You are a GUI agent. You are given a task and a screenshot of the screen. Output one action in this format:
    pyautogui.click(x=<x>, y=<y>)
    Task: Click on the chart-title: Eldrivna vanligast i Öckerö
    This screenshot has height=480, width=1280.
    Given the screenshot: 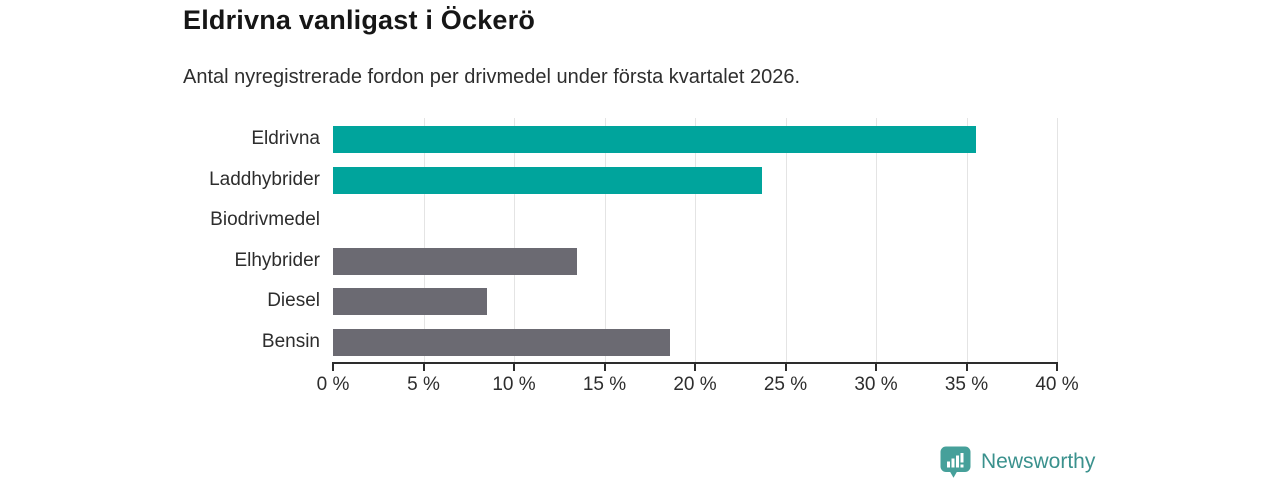 What is the action you would take?
    pyautogui.click(x=359, y=20)
    